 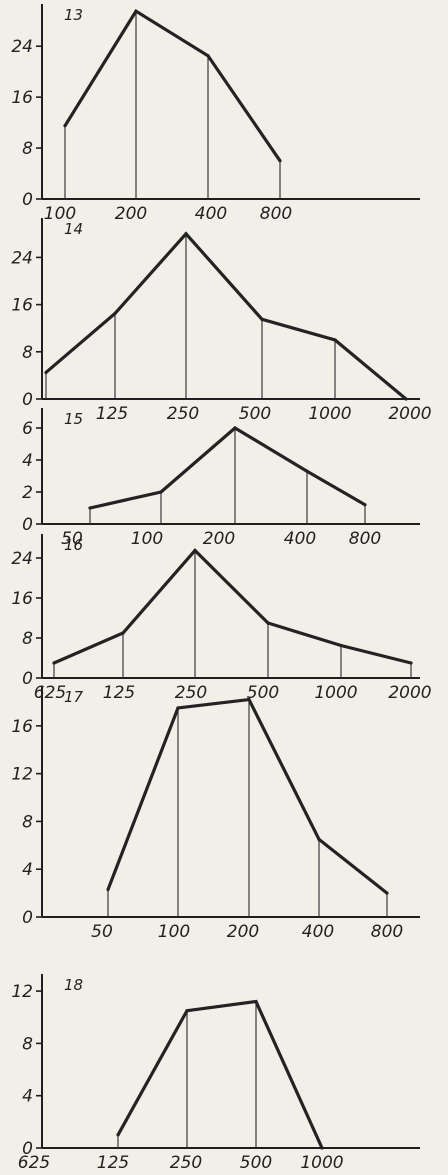 What do you see at coordinates (73, 229) in the screenshot?
I see `panel-number: 14` at bounding box center [73, 229].